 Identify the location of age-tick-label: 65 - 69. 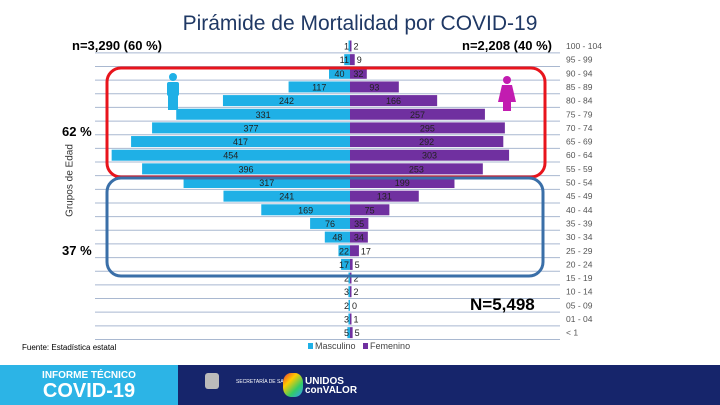
(579, 142).